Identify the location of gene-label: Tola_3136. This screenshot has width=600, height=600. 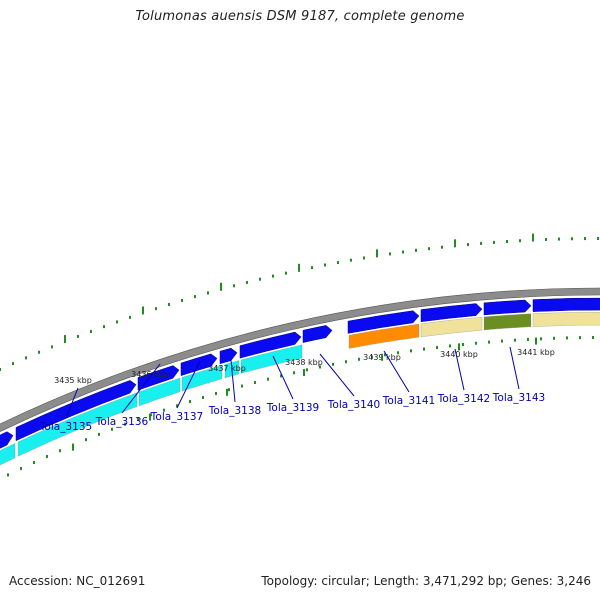
(122, 422).